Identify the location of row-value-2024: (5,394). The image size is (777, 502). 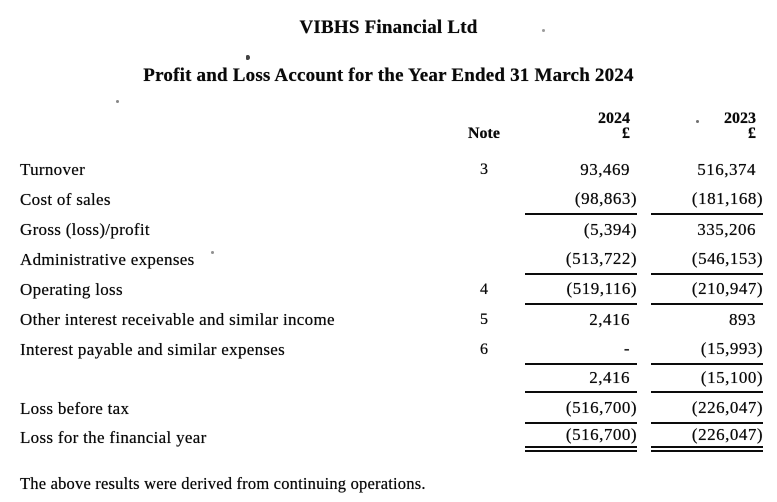
(610, 229).